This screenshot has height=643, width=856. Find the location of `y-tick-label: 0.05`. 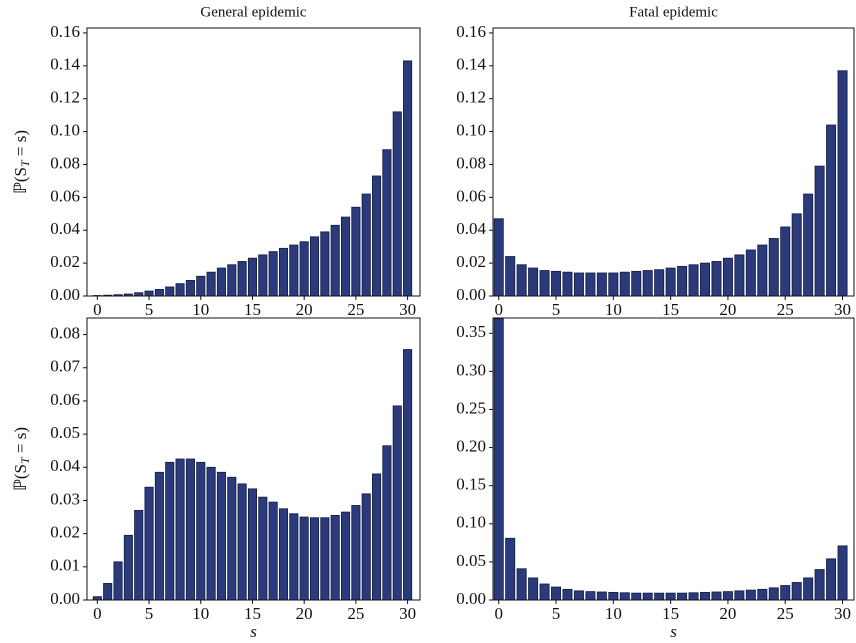

y-tick-label: 0.05 is located at coordinates (471, 560).